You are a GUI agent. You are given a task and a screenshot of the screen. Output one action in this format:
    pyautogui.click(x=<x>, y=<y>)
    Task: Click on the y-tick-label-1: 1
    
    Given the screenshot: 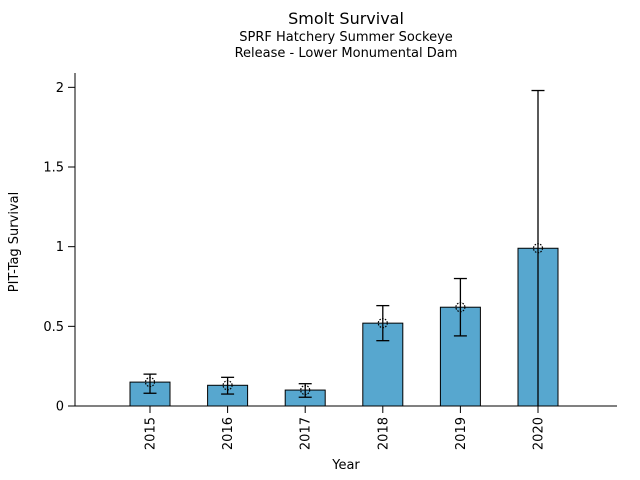 What is the action you would take?
    pyautogui.click(x=60, y=247)
    